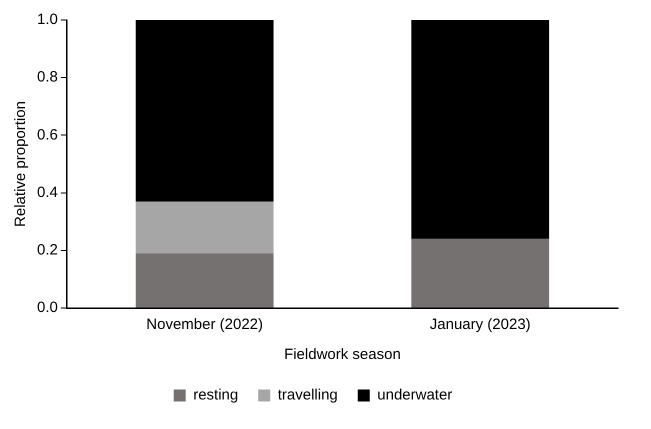 The height and width of the screenshot is (429, 651). What do you see at coordinates (47, 135) in the screenshot?
I see `y-tick-label: 0.6` at bounding box center [47, 135].